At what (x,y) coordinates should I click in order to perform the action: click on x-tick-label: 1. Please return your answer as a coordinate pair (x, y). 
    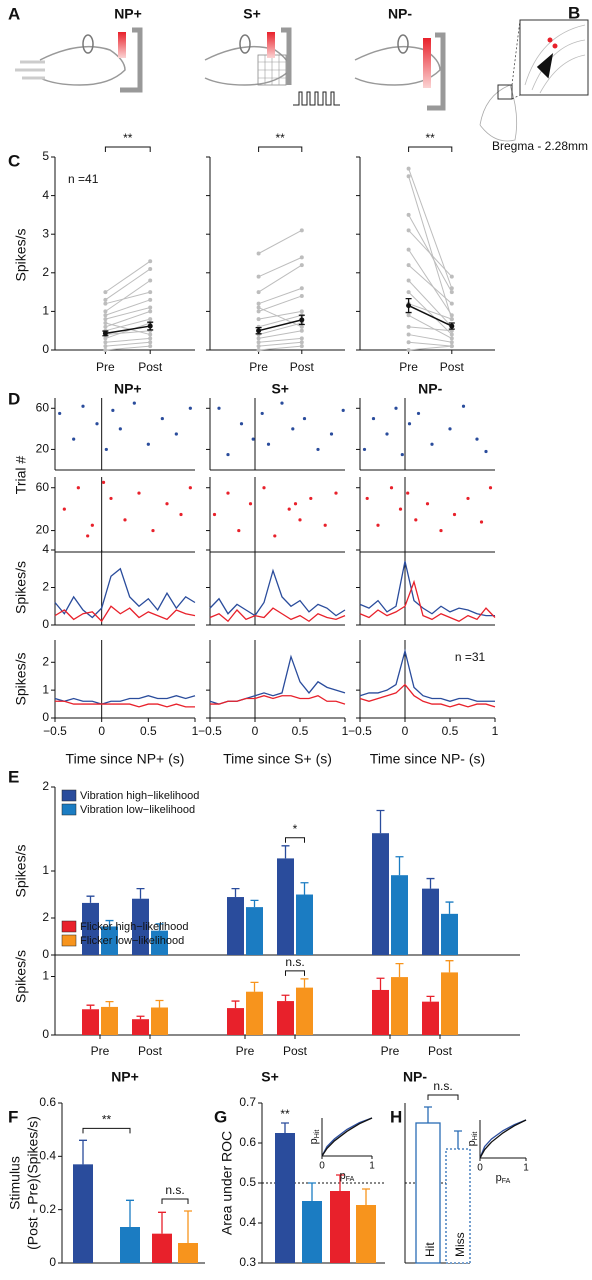
    Looking at the image, I should click on (495, 731).